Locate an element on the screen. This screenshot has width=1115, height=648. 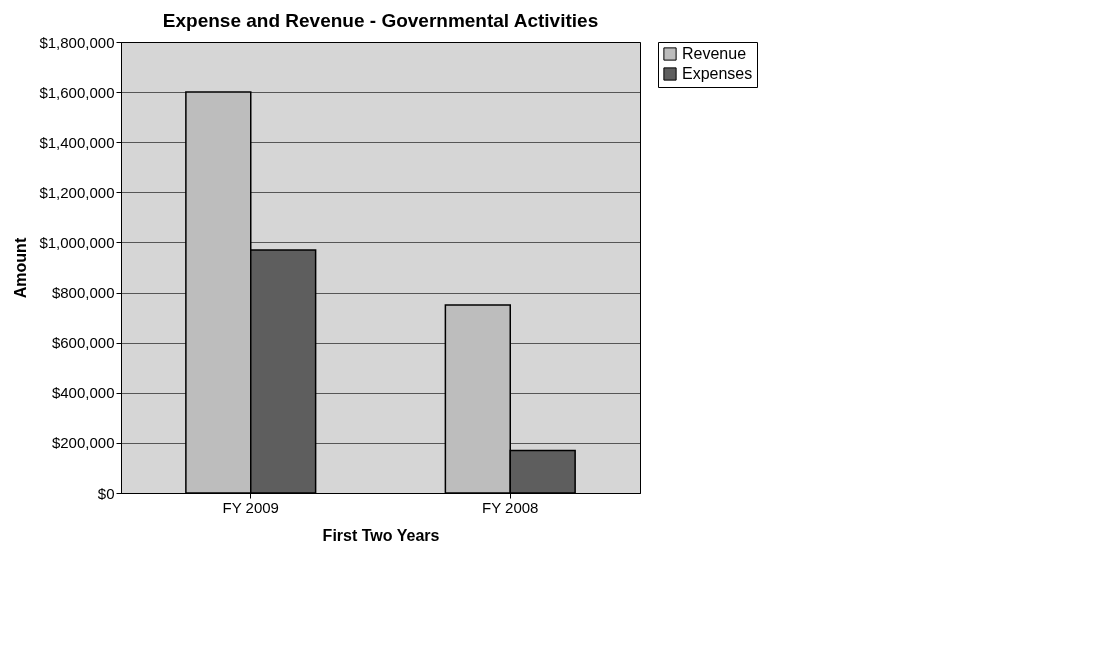
y-tick-label: $800,000 is located at coordinates (83, 293).